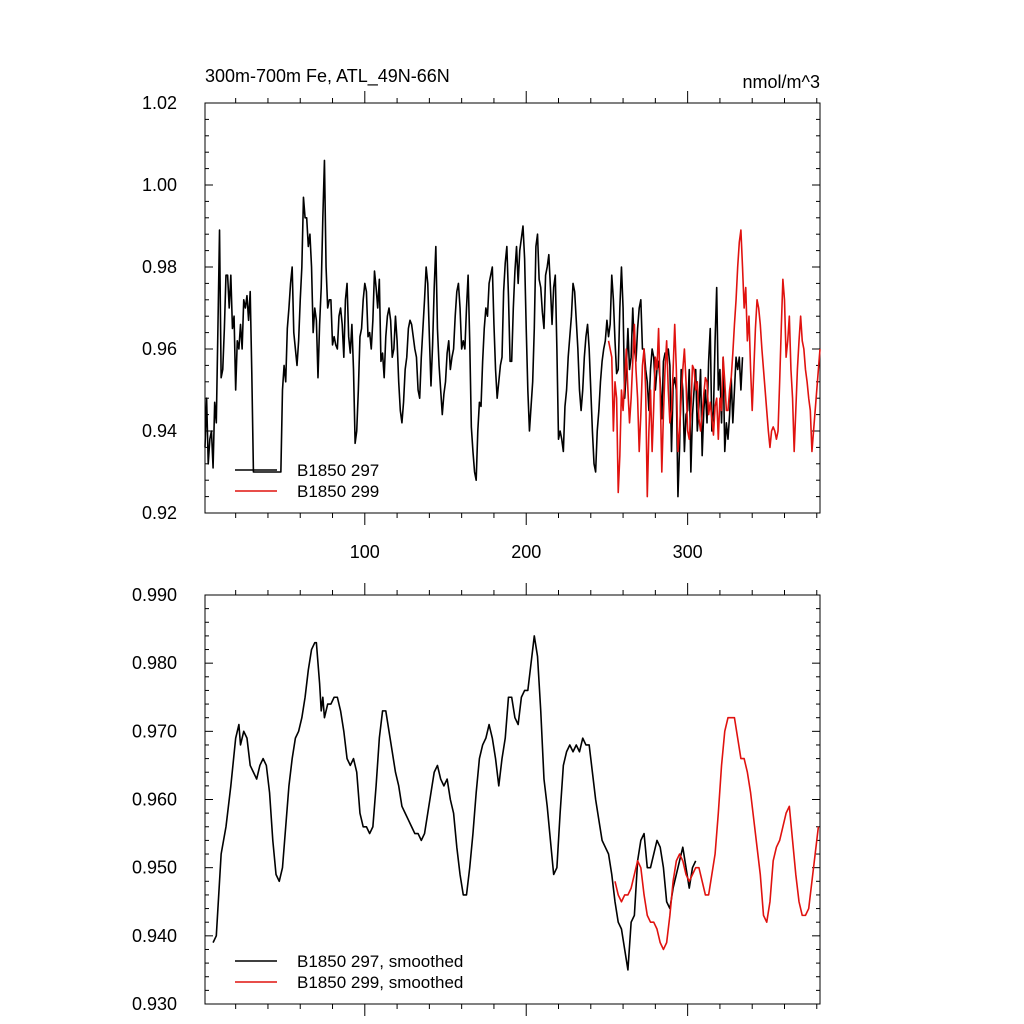 Image resolution: width=1024 pixels, height=1024 pixels. I want to click on x-tick-label: 200, so click(526, 552).